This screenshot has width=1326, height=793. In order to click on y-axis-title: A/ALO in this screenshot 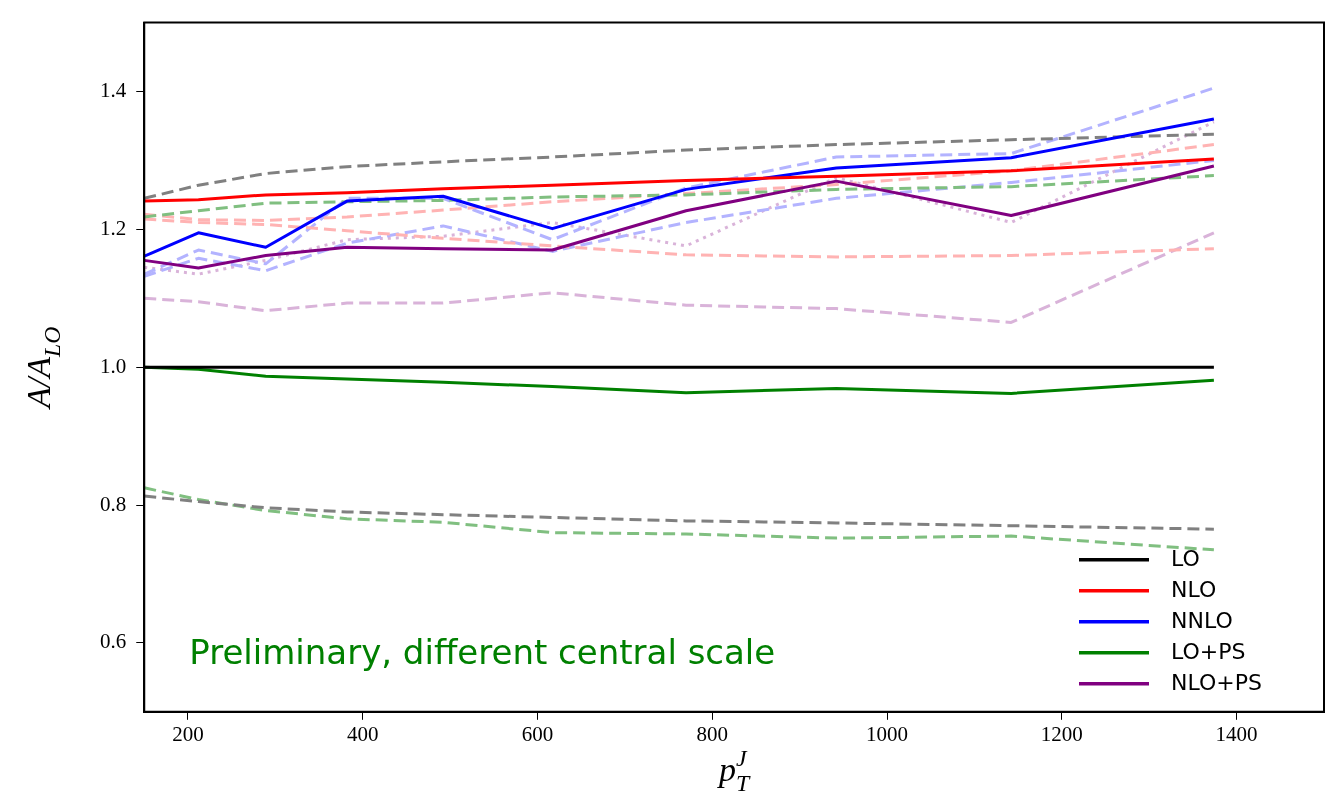, I will do `click(43, 368)`.